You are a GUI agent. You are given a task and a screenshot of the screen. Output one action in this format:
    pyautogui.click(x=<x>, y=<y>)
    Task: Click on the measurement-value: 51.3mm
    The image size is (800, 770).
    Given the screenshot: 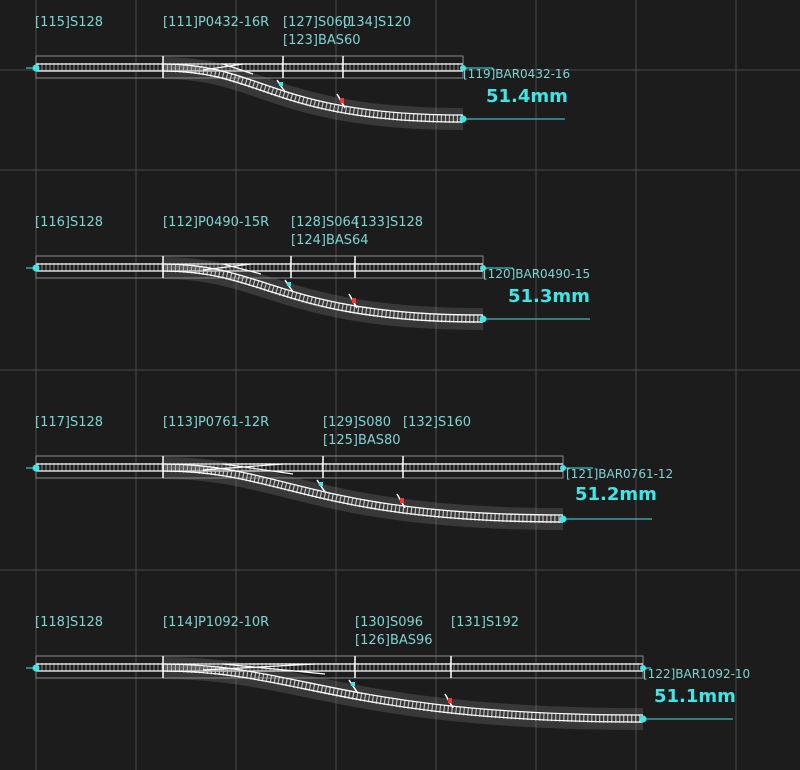 What is the action you would take?
    pyautogui.click(x=549, y=296)
    